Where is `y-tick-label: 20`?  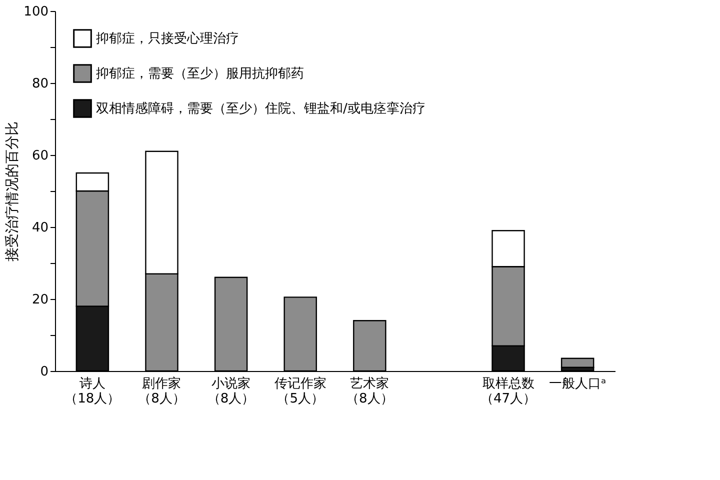 y-tick-label: 20 is located at coordinates (40, 300).